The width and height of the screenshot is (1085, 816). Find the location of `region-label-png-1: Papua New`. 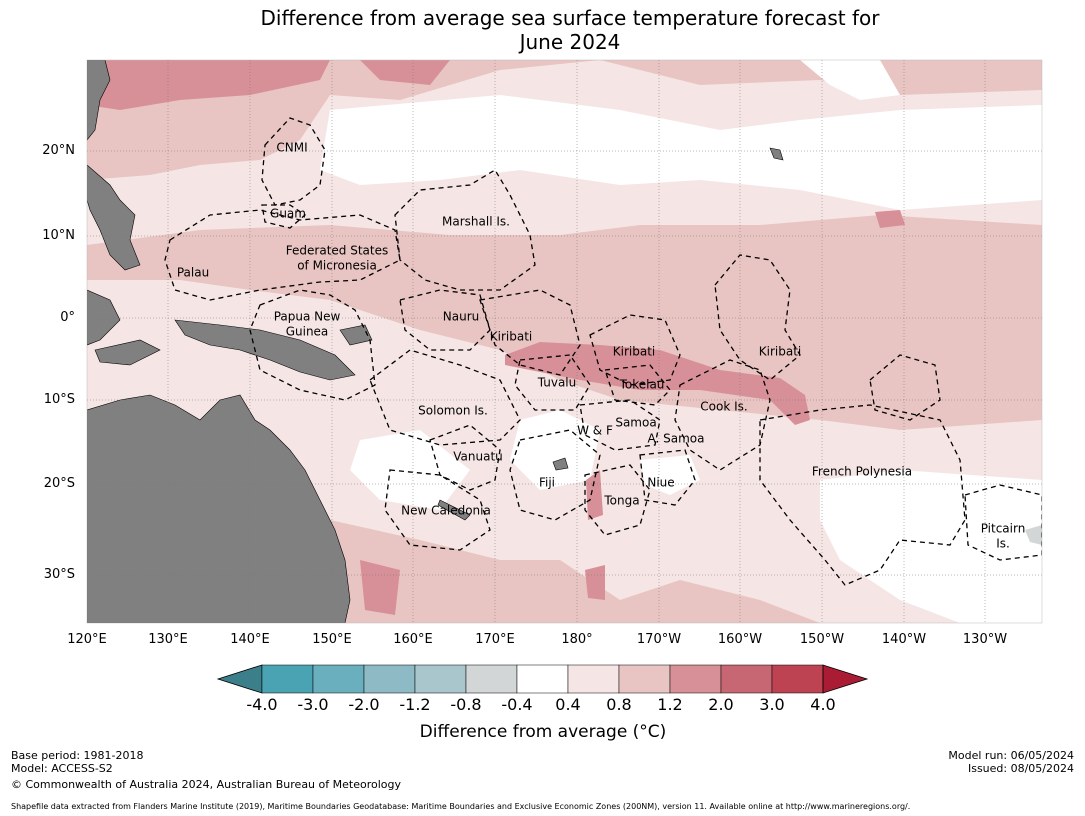

region-label-png-1: Papua New is located at coordinates (307, 316).